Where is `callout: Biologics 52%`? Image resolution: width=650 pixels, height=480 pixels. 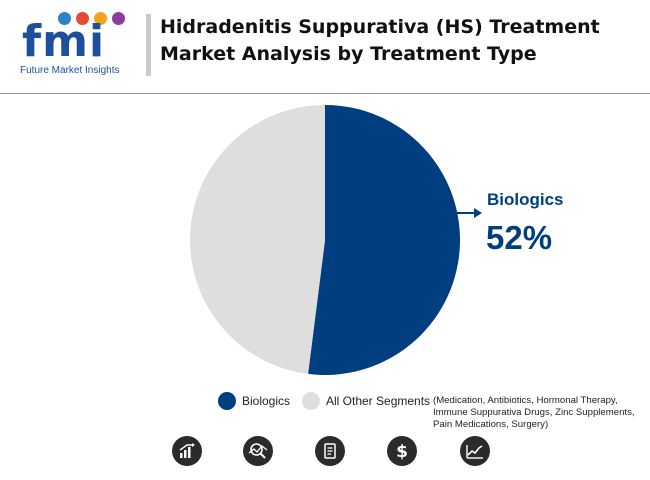 callout: Biologics 52% is located at coordinates (510, 223).